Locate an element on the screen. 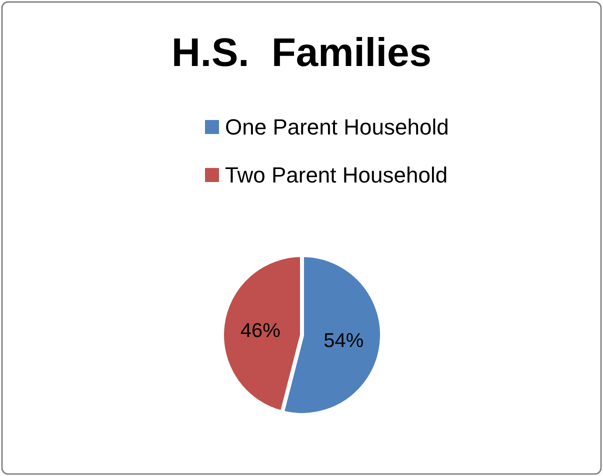  chart-title: H.S. Families is located at coordinates (301, 53).